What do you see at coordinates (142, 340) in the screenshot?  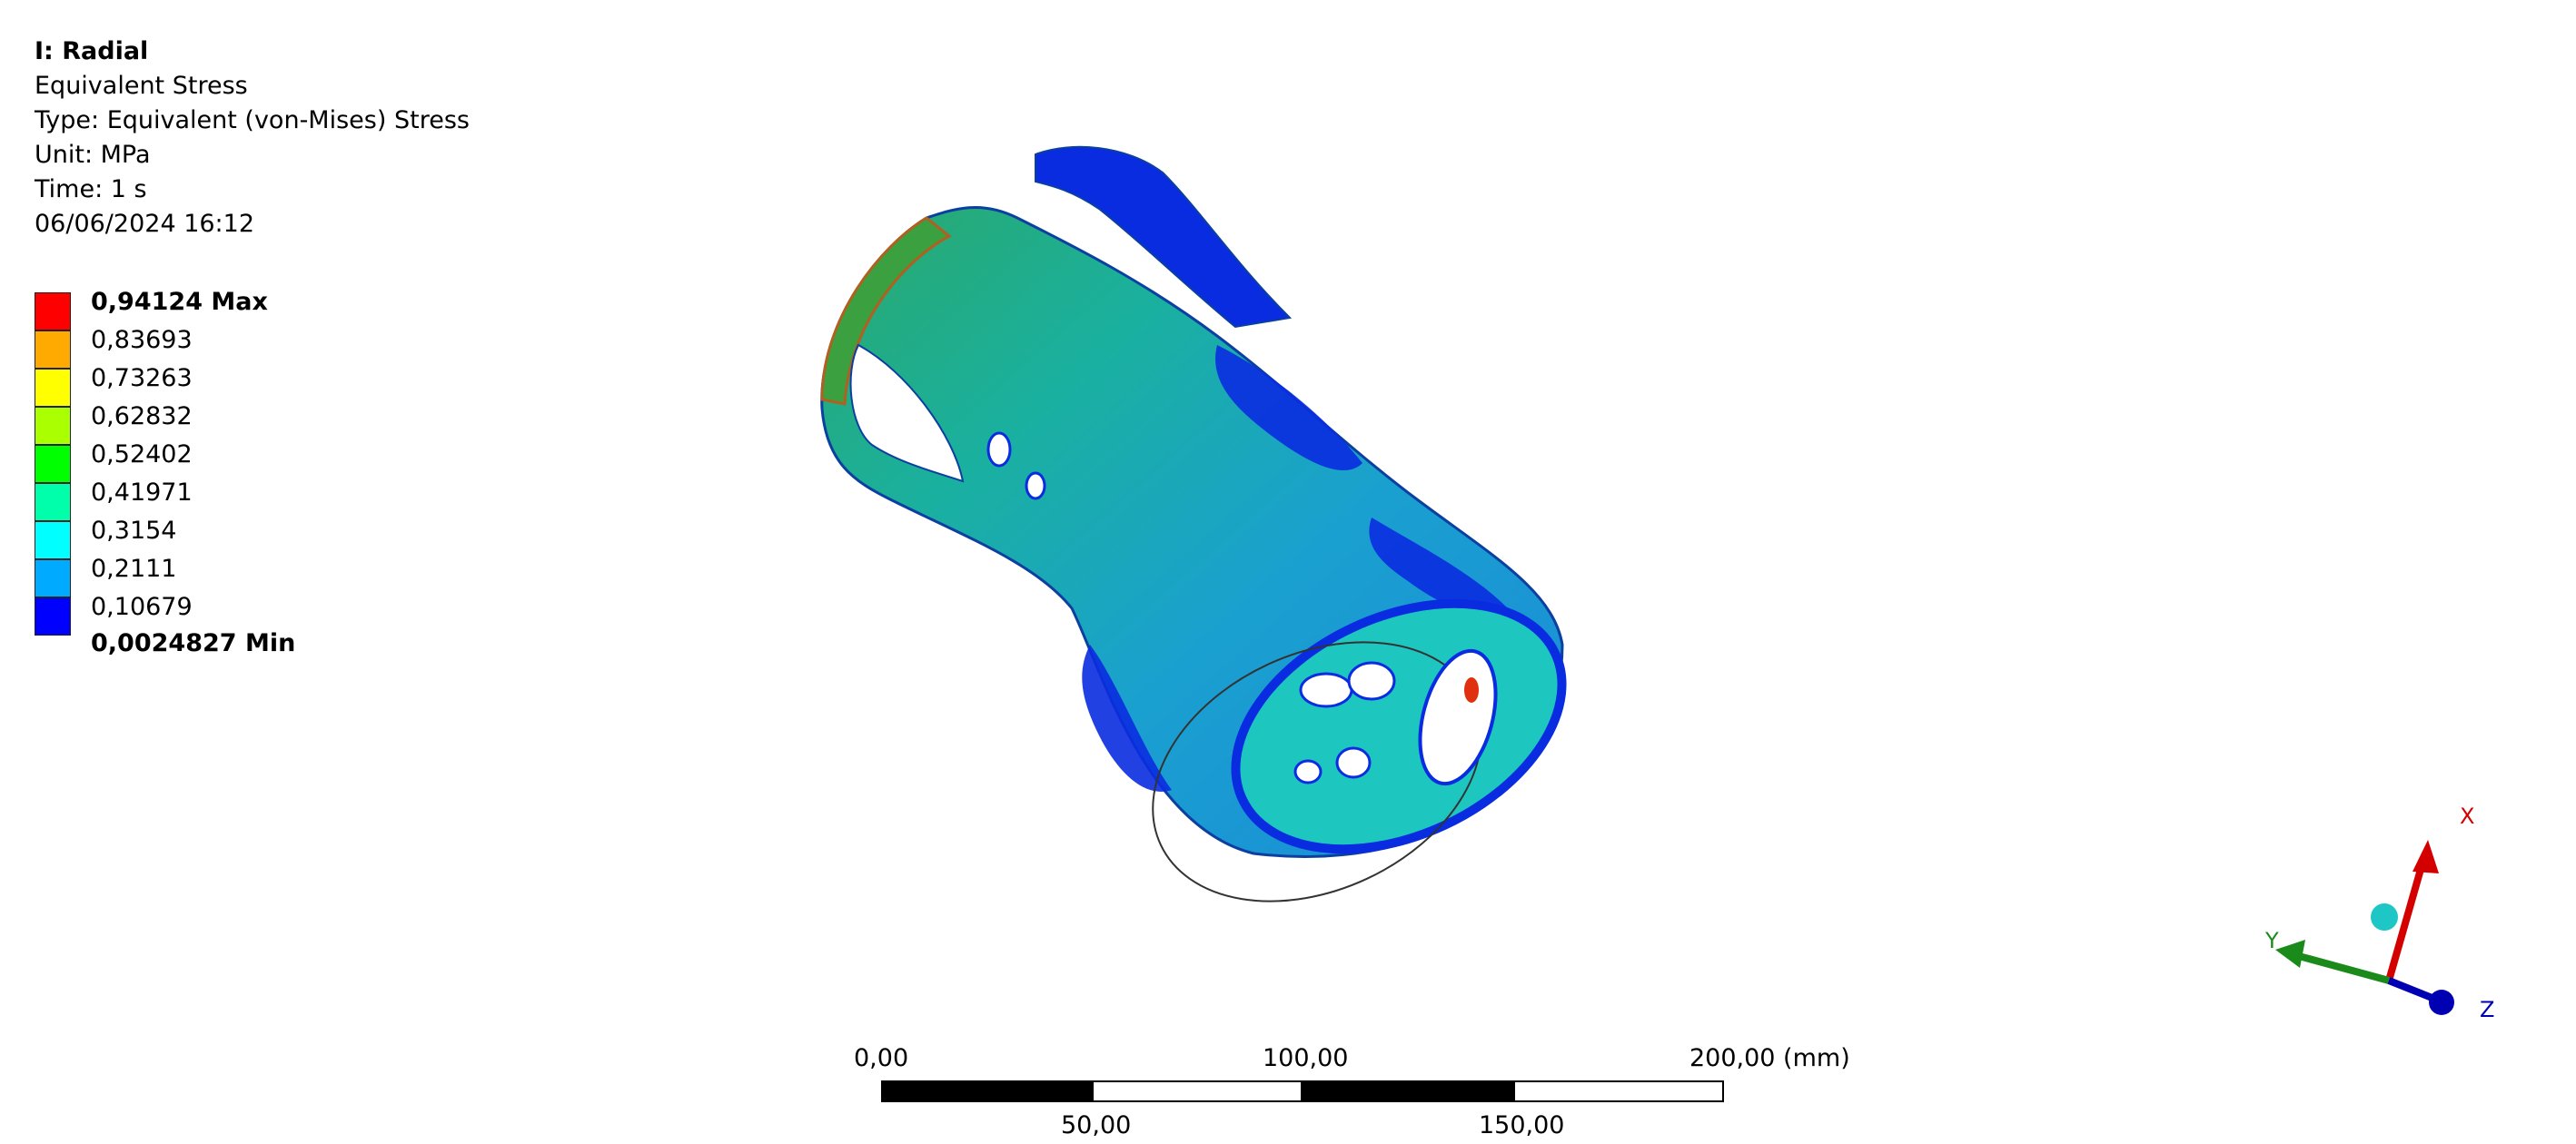 I see `legend-level-label: 0,83693` at bounding box center [142, 340].